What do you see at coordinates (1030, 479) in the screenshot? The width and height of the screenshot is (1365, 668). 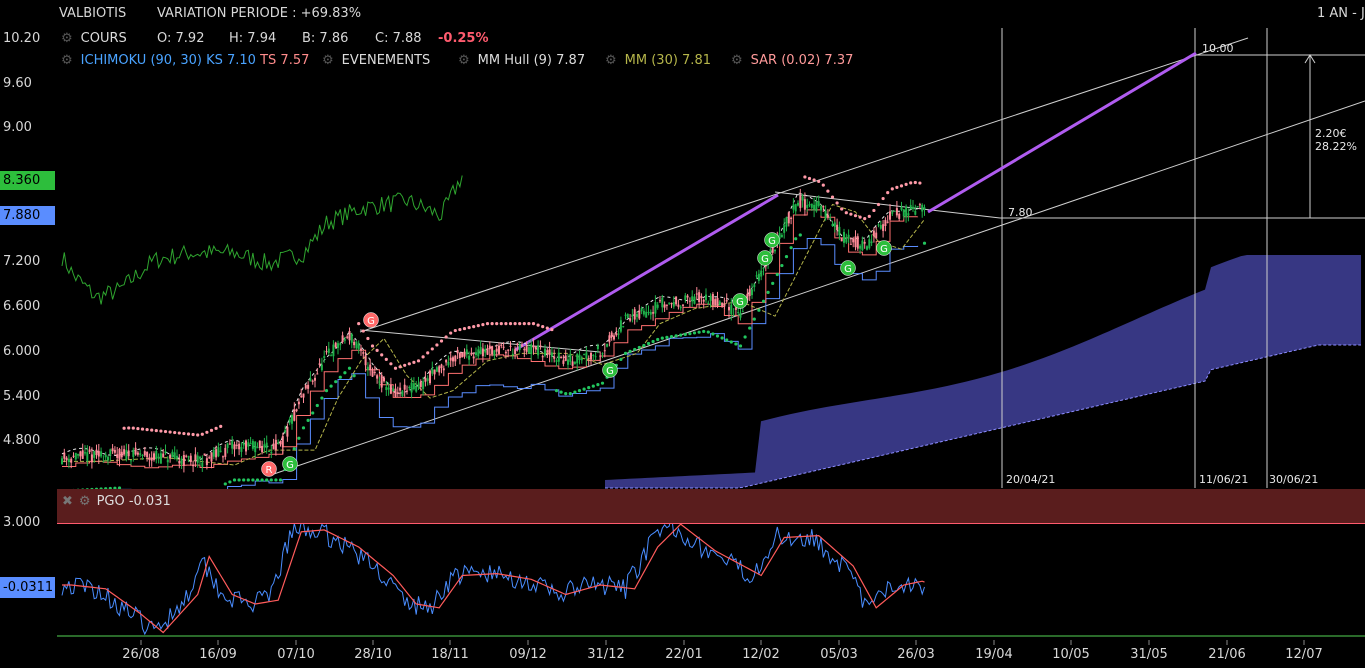 I see `vline-date1-label: 20/04/21` at bounding box center [1030, 479].